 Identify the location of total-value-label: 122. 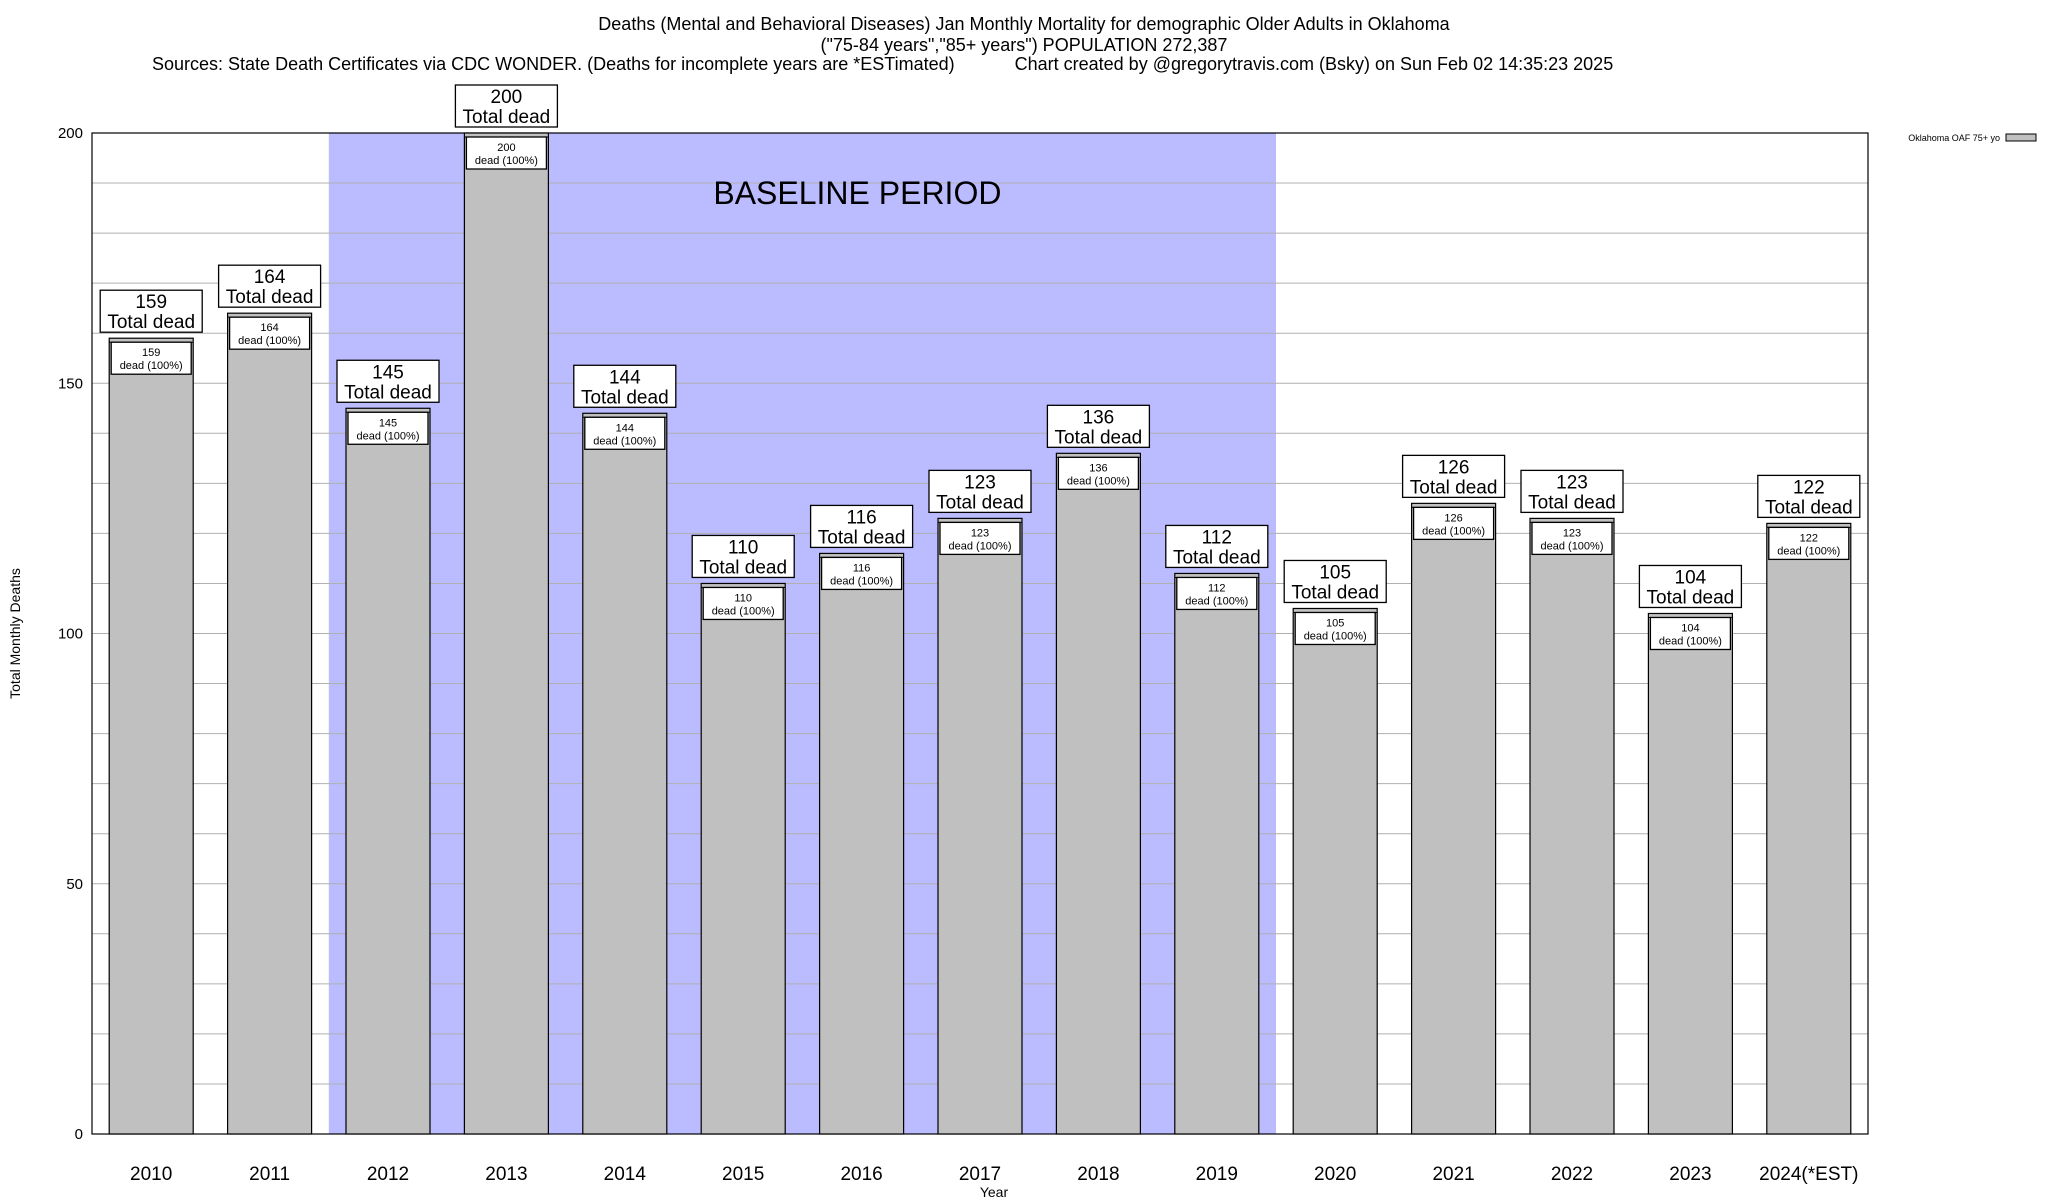
(1809, 487).